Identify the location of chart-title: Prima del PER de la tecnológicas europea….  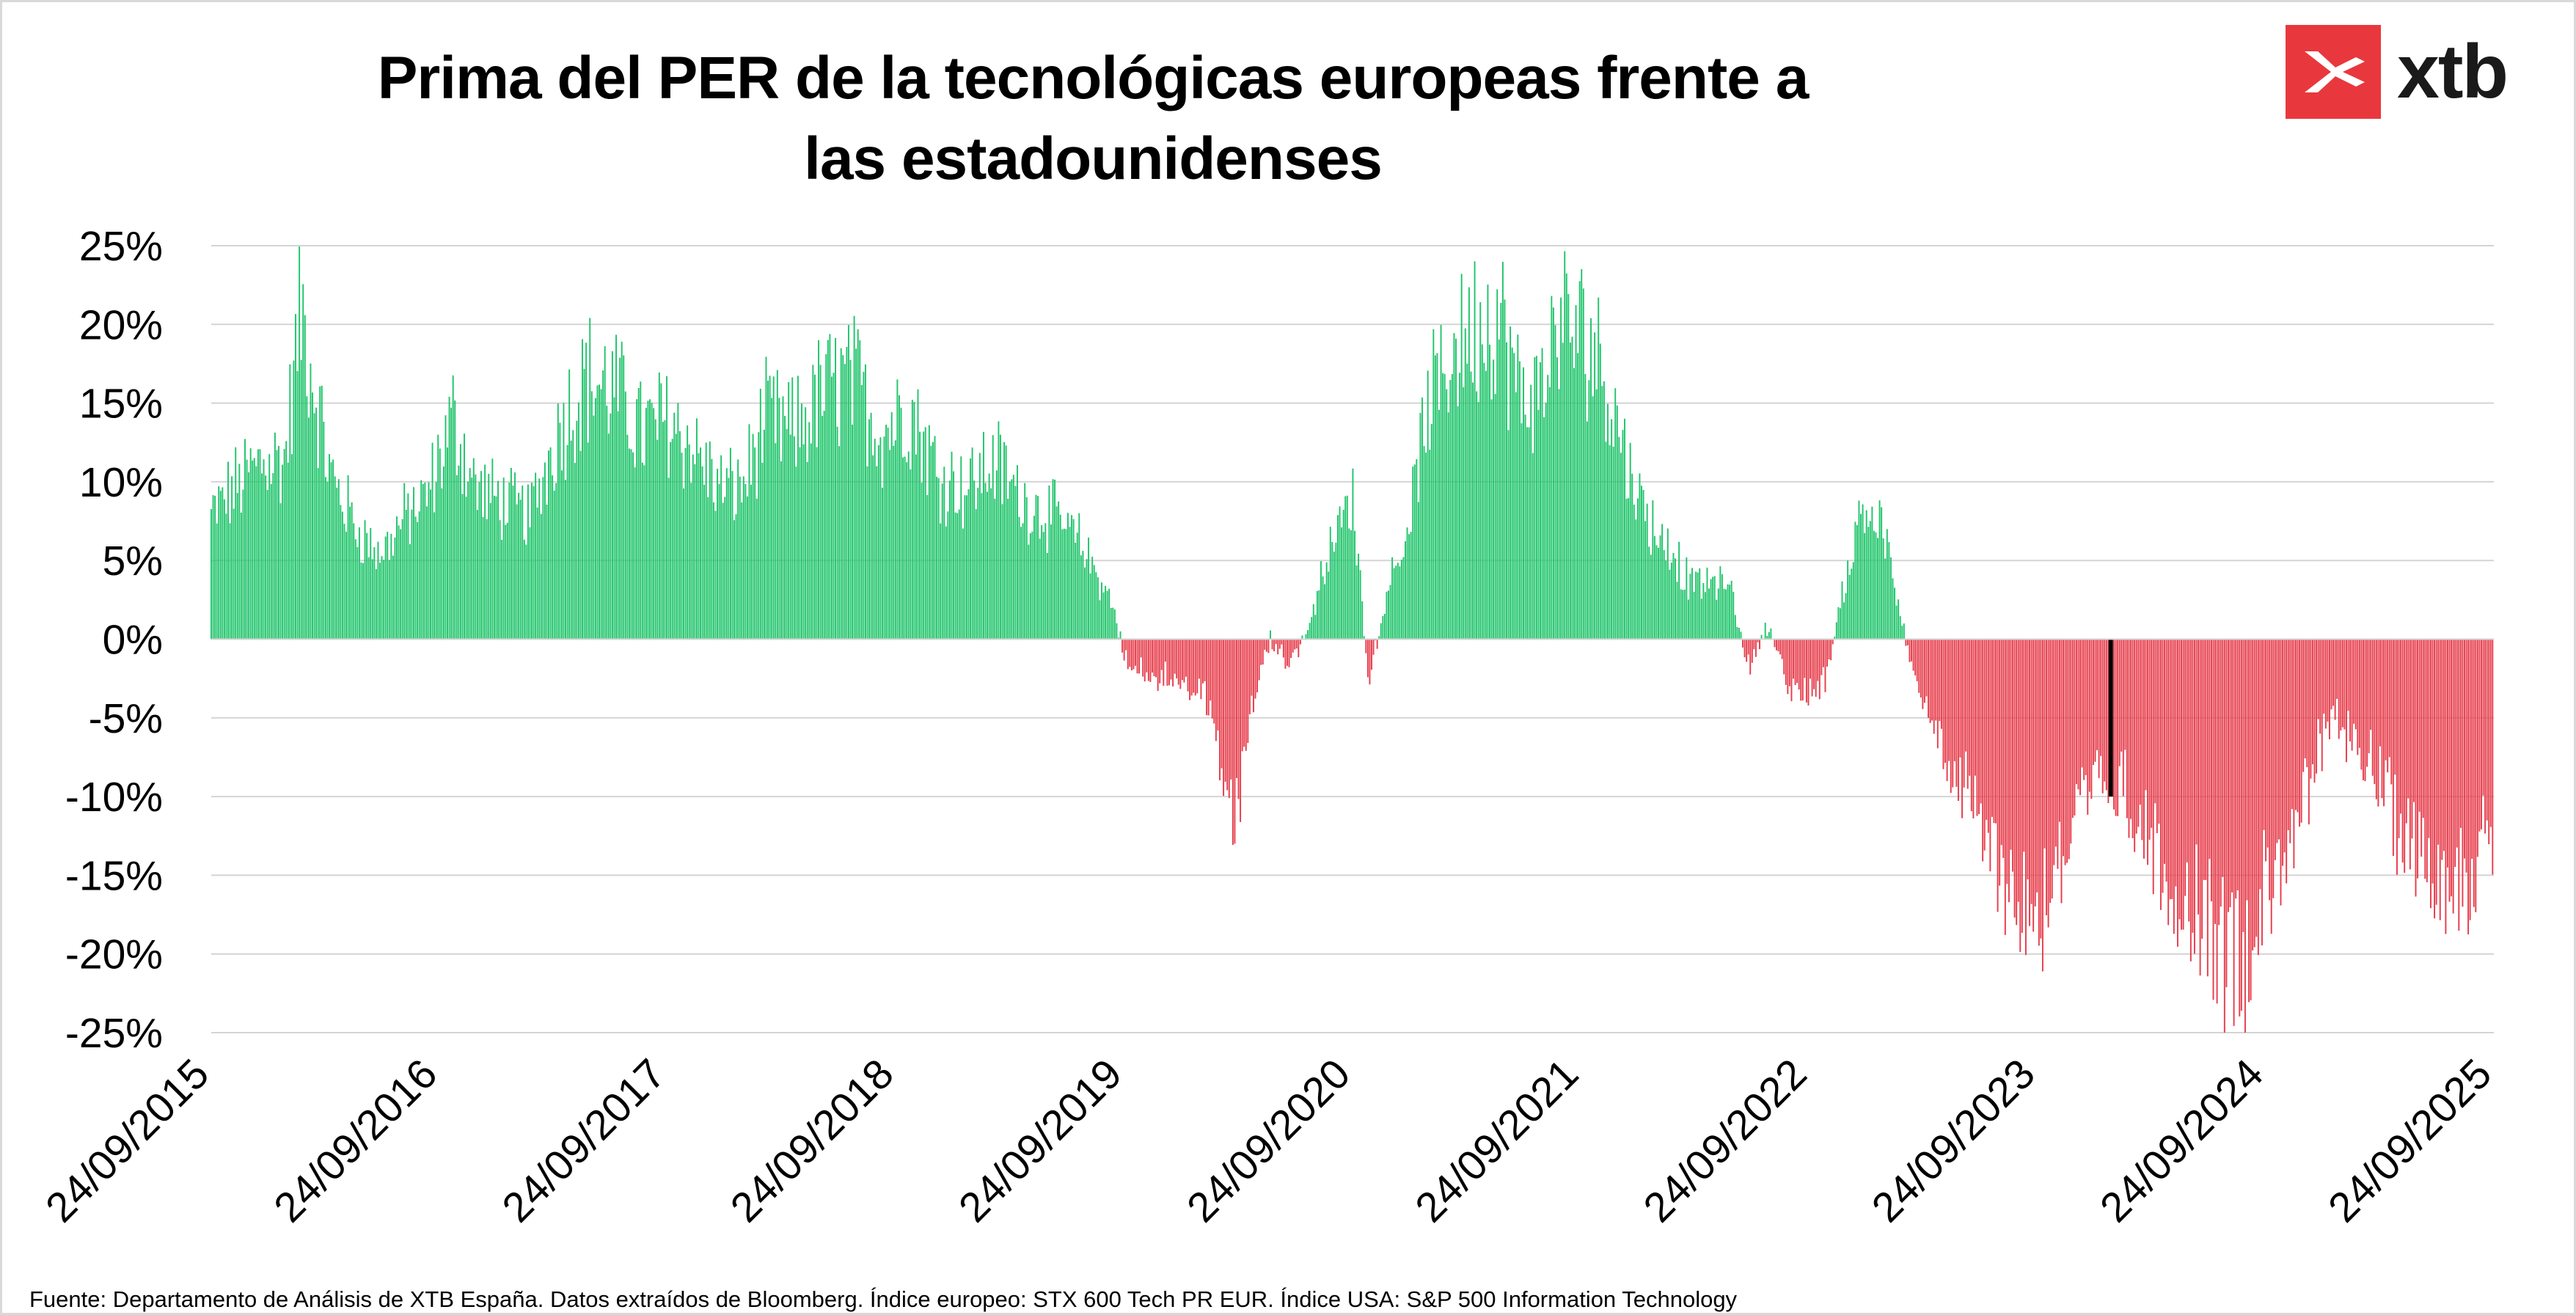
(1093, 118).